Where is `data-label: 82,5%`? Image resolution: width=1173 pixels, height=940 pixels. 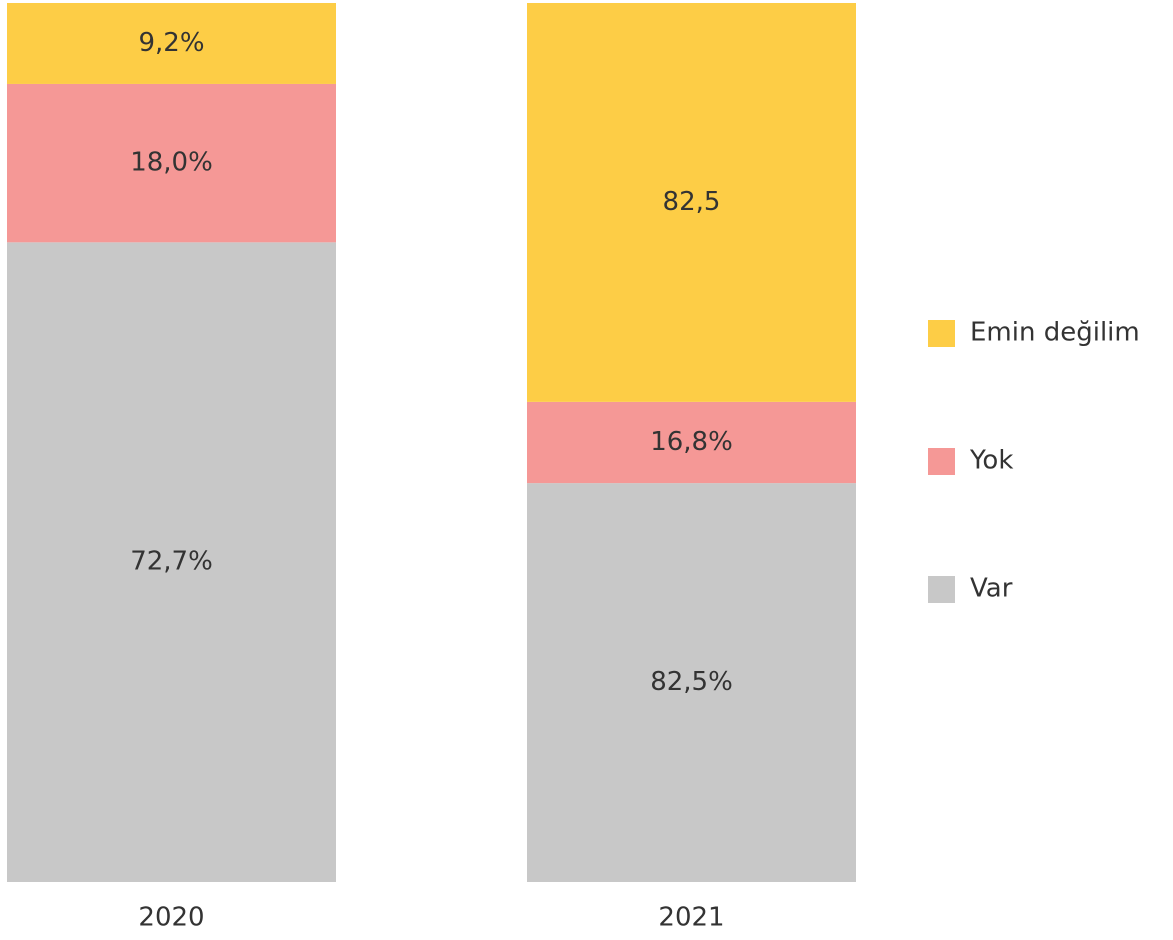
data-label: 82,5% is located at coordinates (691, 682).